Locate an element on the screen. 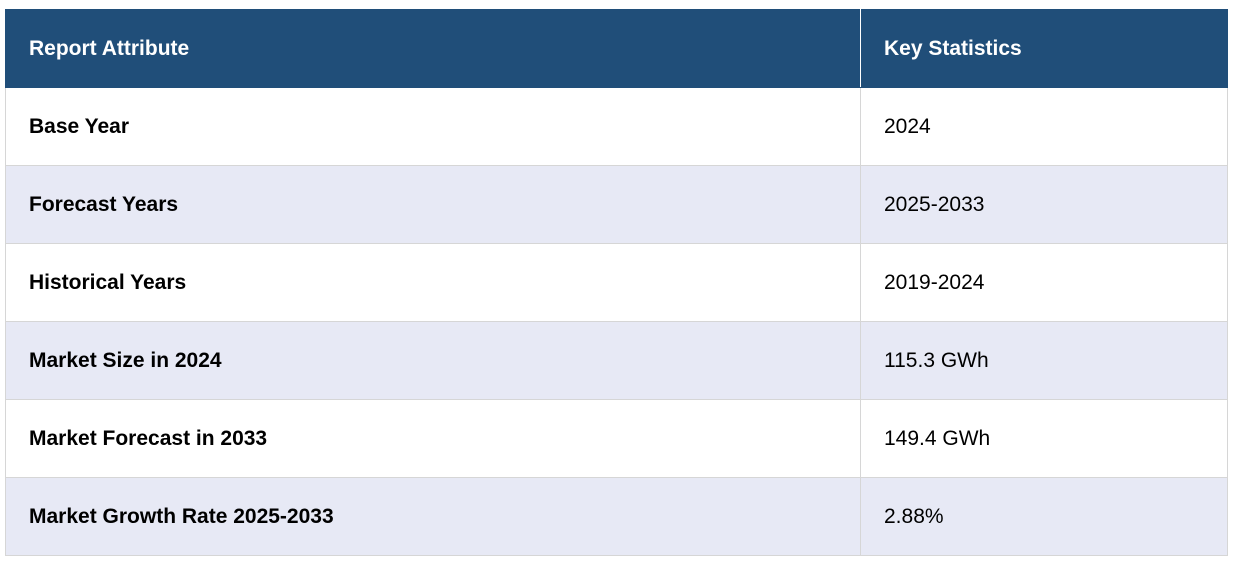  row-attribute: Historical Years is located at coordinates (433, 282).